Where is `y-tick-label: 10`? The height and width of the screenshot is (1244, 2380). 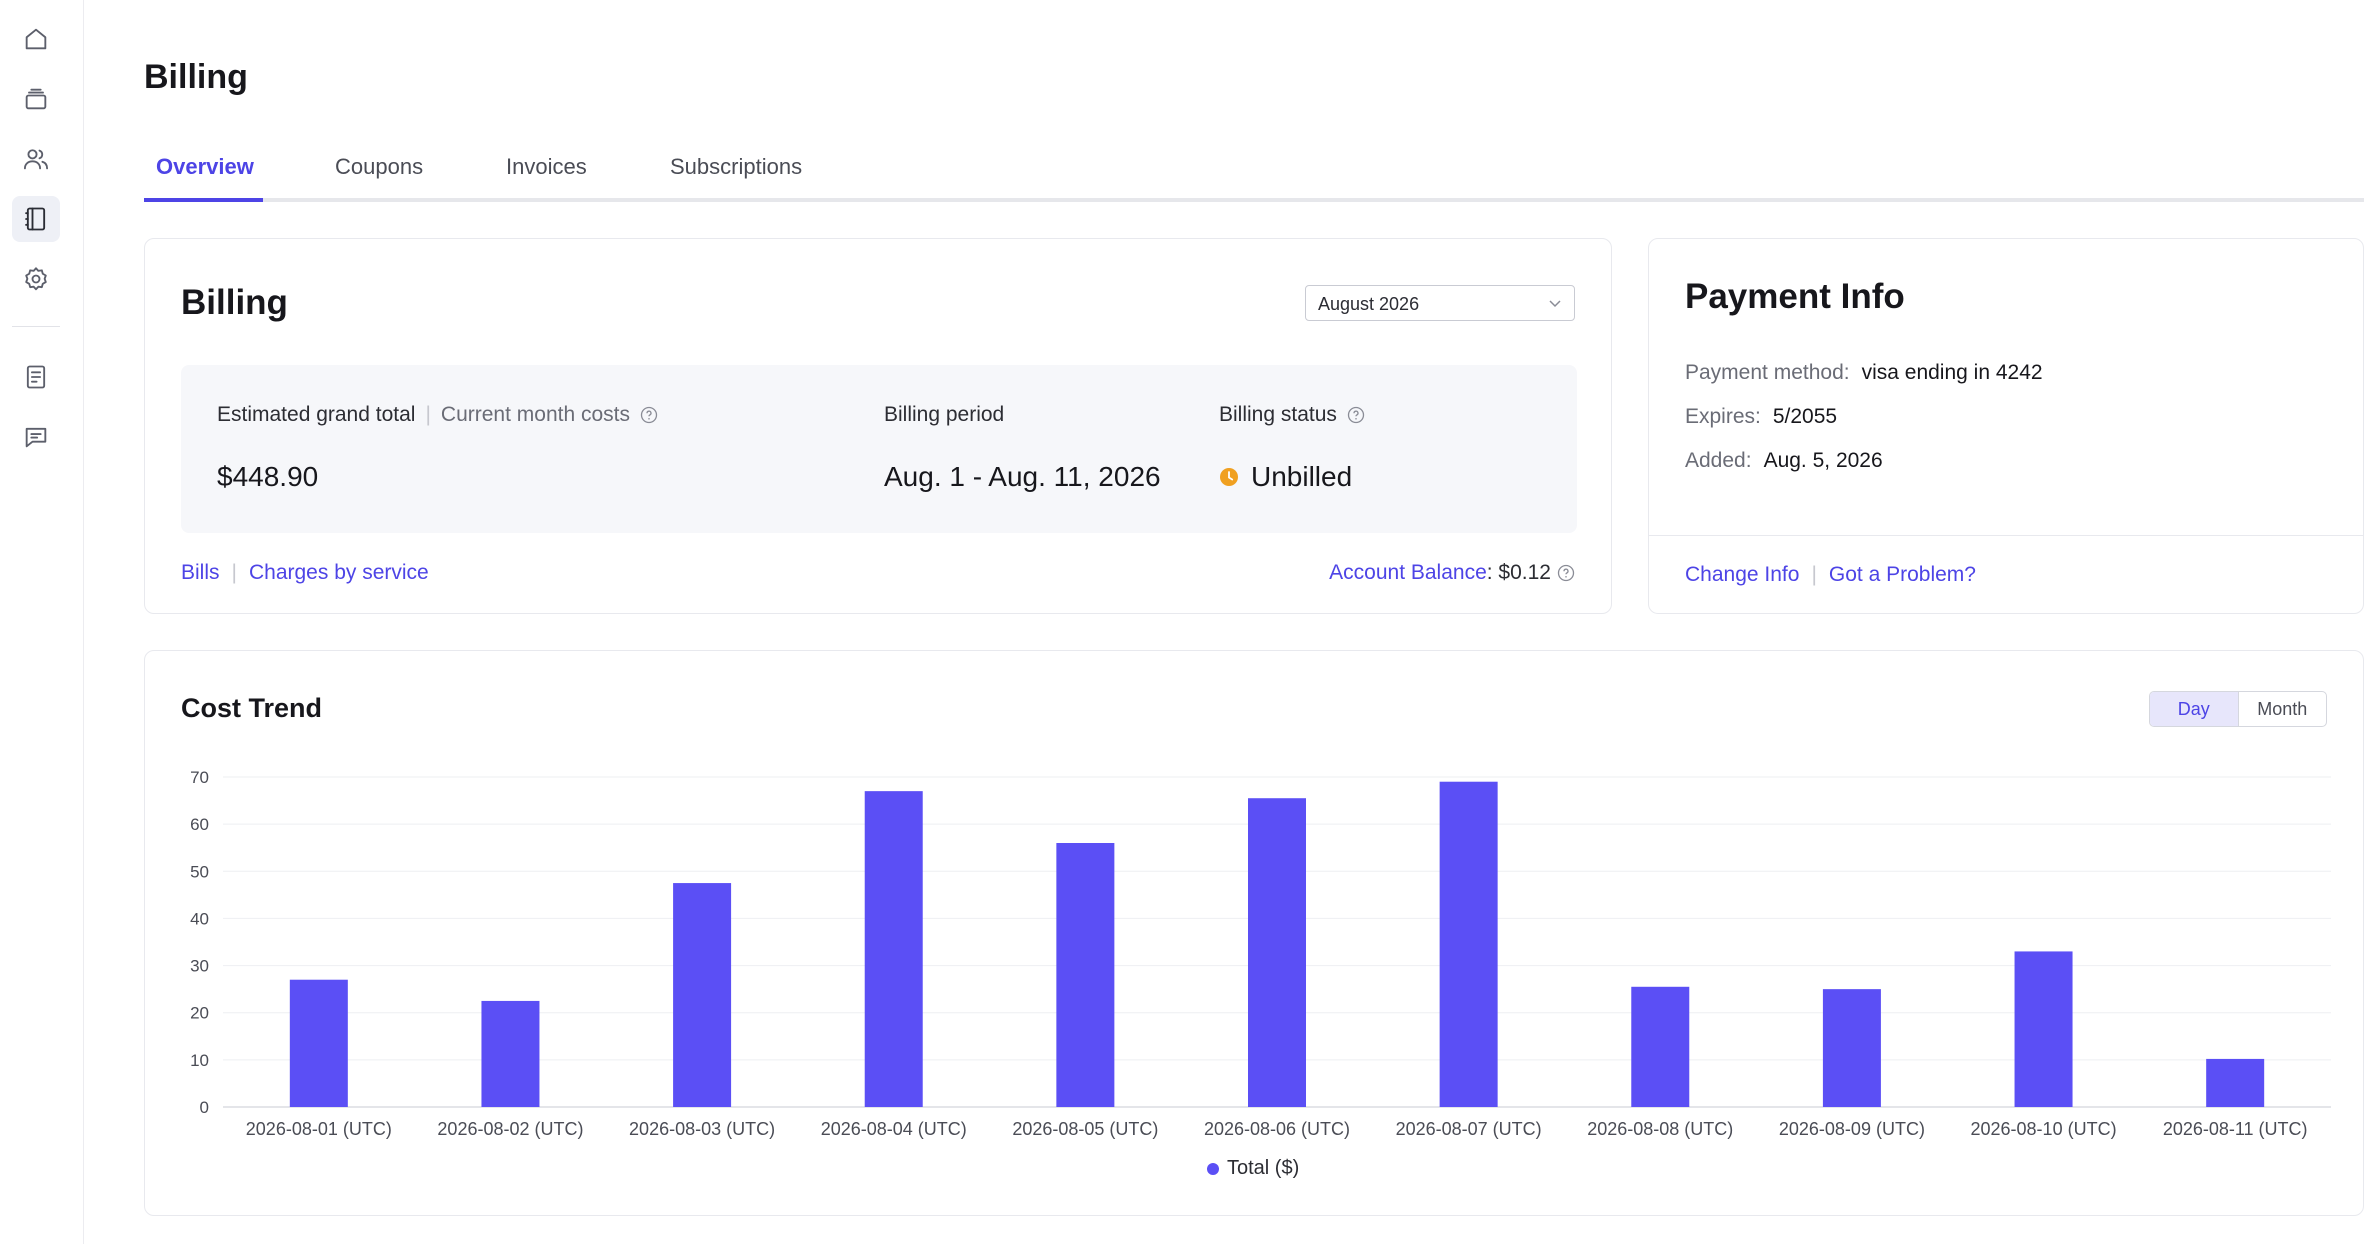
y-tick-label: 10 is located at coordinates (199, 1060).